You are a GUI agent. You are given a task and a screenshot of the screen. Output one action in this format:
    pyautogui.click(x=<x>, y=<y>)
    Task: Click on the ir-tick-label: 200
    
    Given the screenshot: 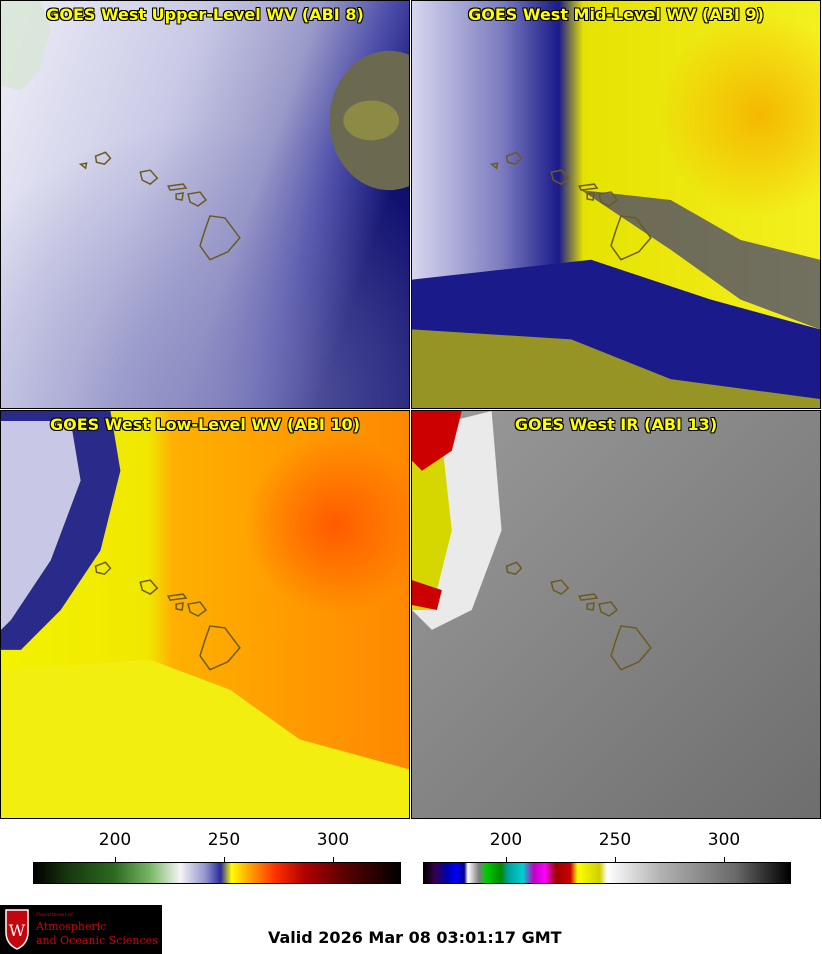 What is the action you would take?
    pyautogui.click(x=506, y=840)
    